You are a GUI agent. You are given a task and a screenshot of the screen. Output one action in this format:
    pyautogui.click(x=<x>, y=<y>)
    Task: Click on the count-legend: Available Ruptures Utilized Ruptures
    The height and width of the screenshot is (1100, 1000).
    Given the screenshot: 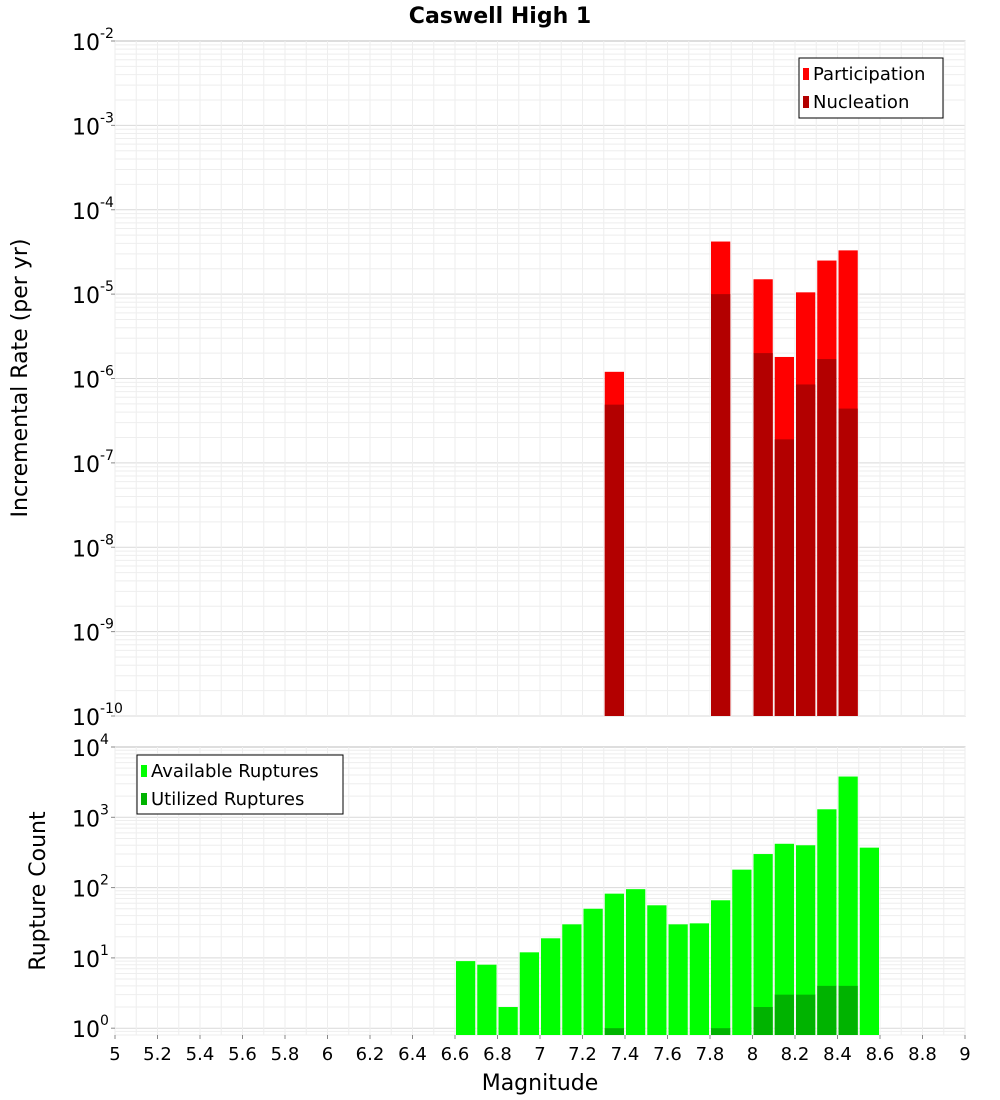 What is the action you would take?
    pyautogui.click(x=240, y=784)
    